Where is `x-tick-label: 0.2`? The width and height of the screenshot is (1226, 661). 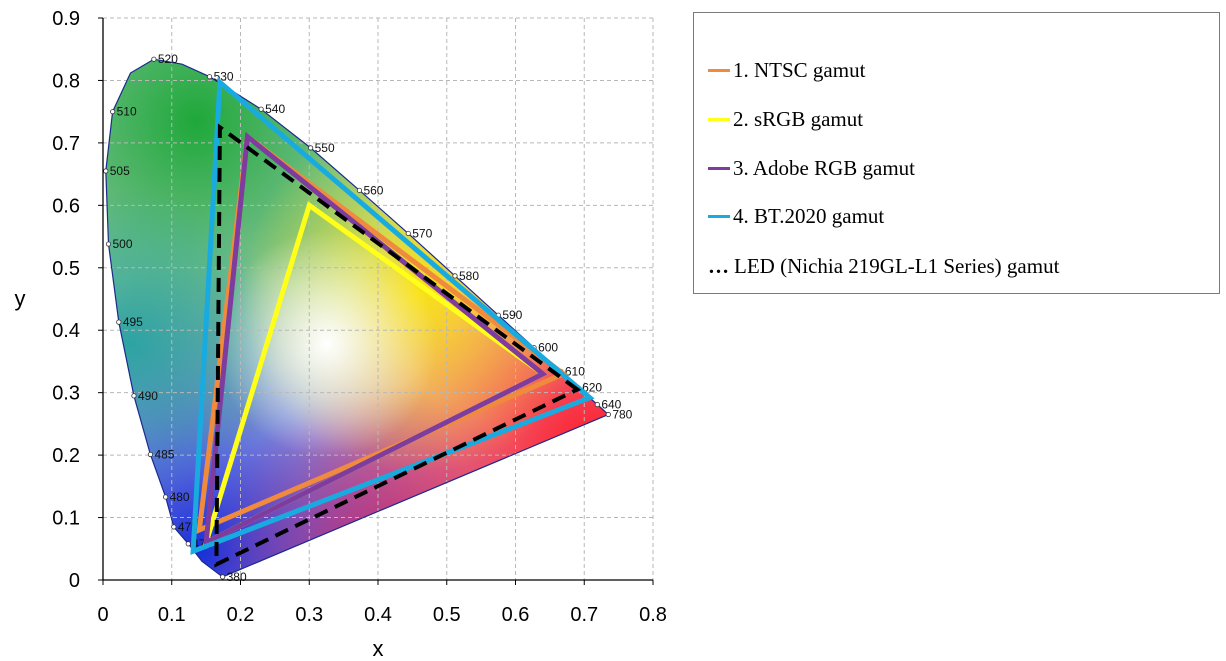 x-tick-label: 0.2 is located at coordinates (241, 615).